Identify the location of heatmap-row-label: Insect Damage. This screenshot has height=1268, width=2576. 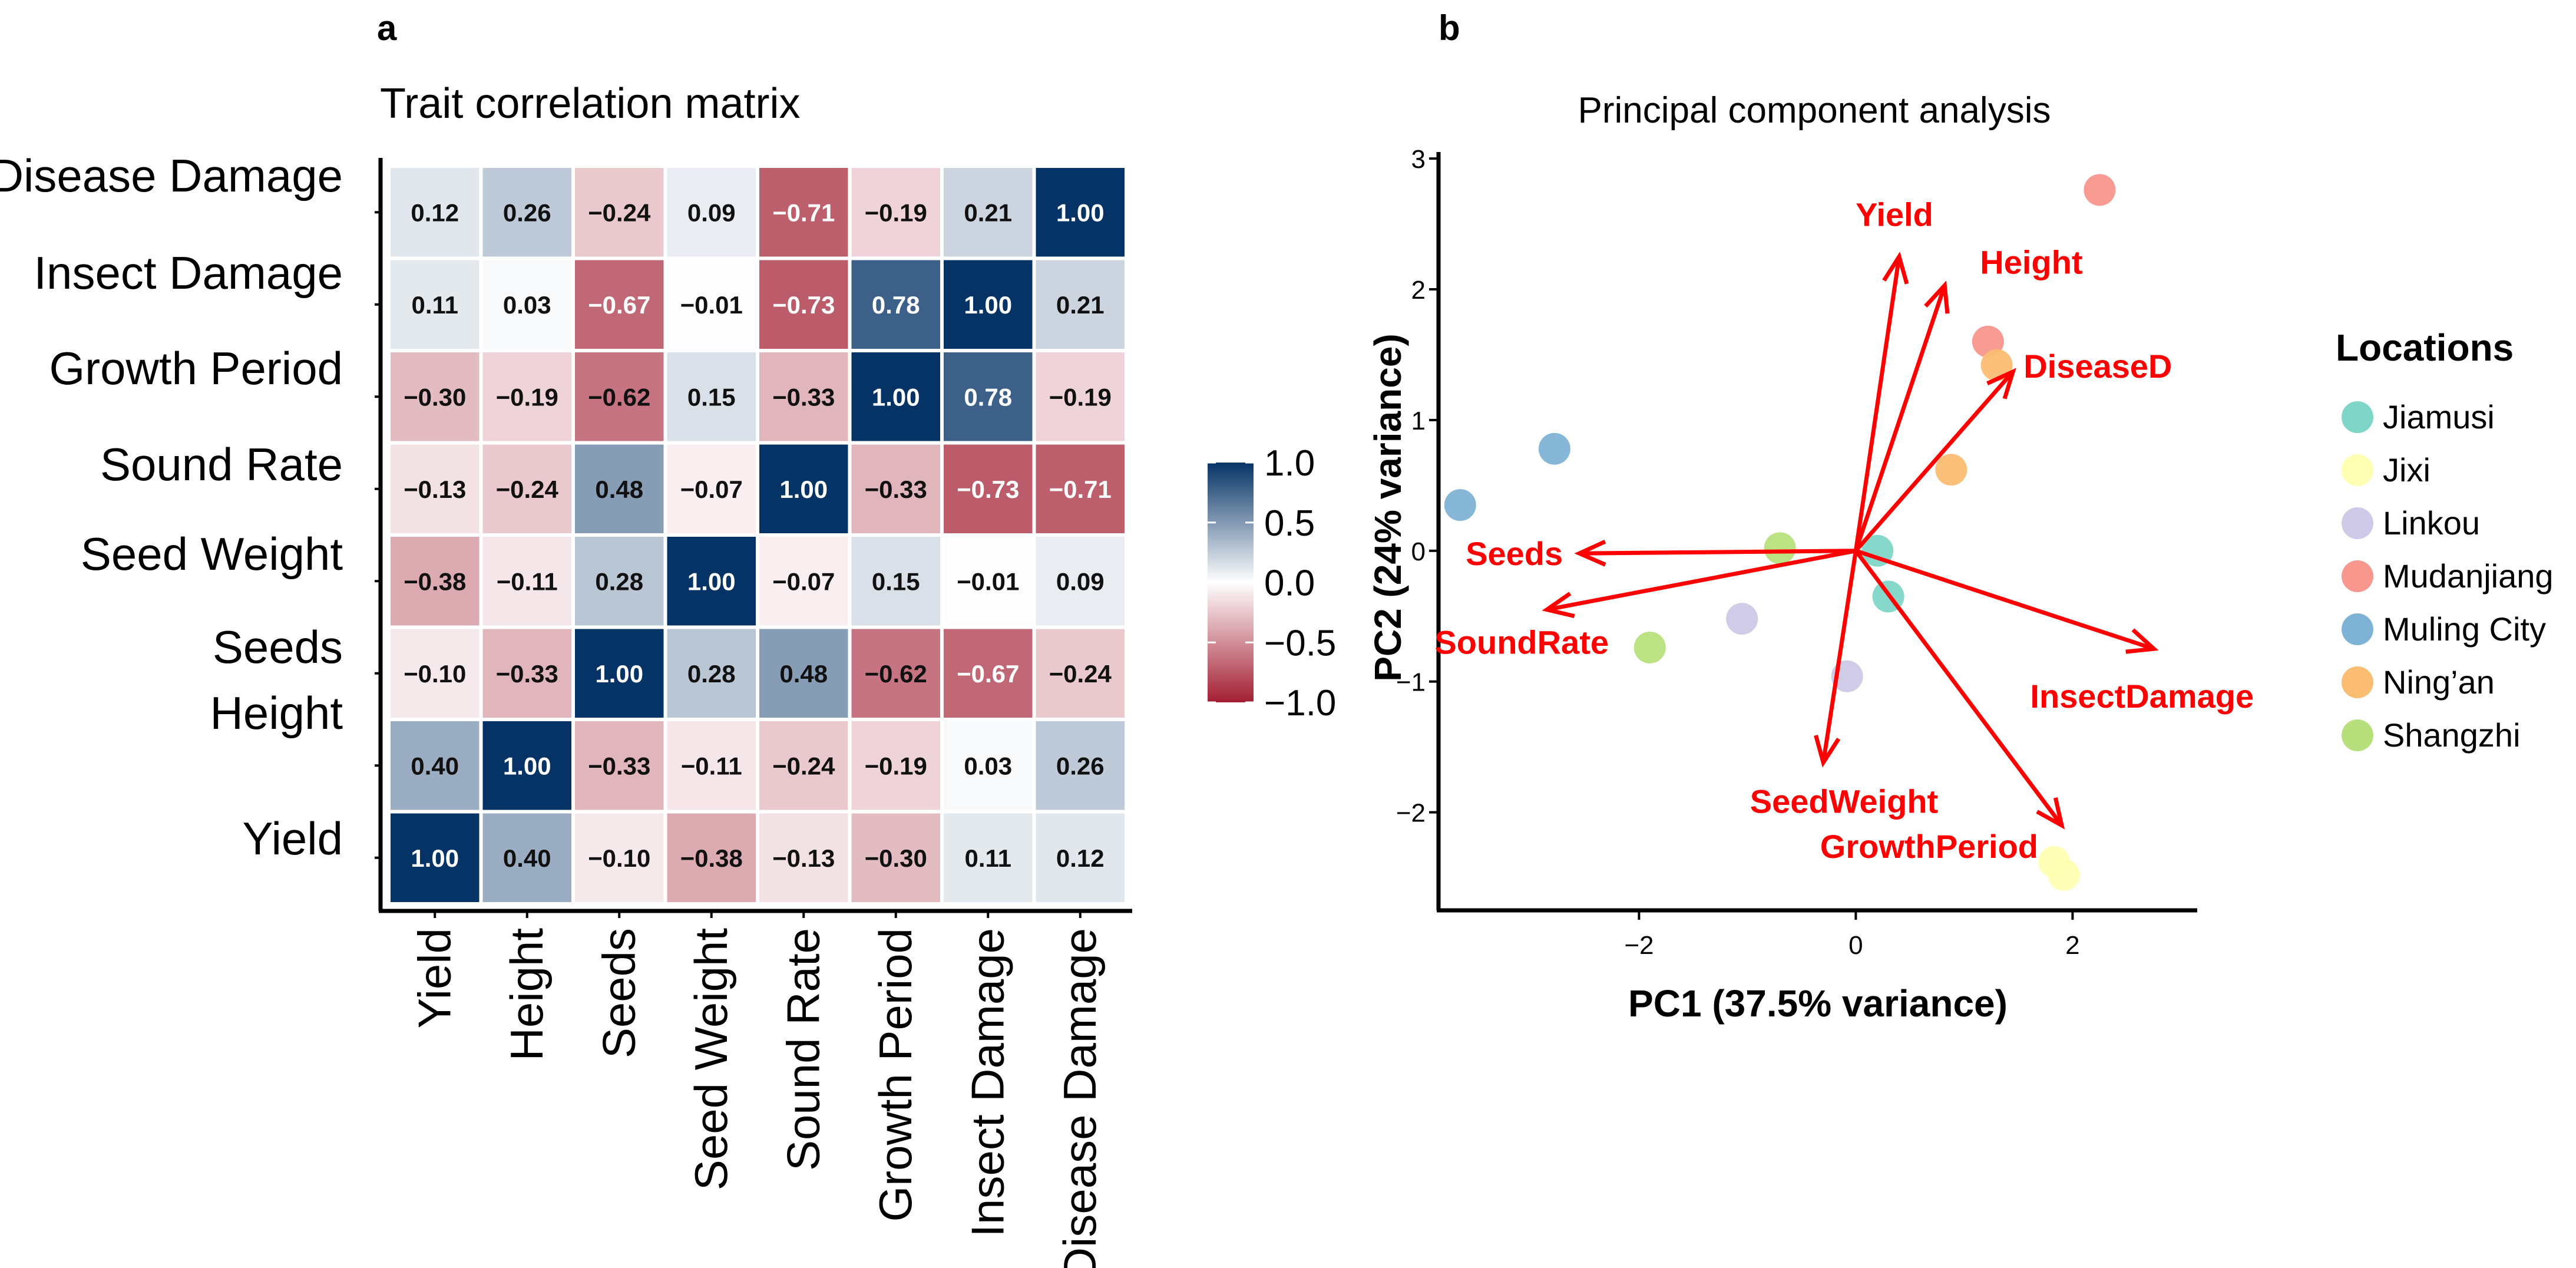
(188, 273).